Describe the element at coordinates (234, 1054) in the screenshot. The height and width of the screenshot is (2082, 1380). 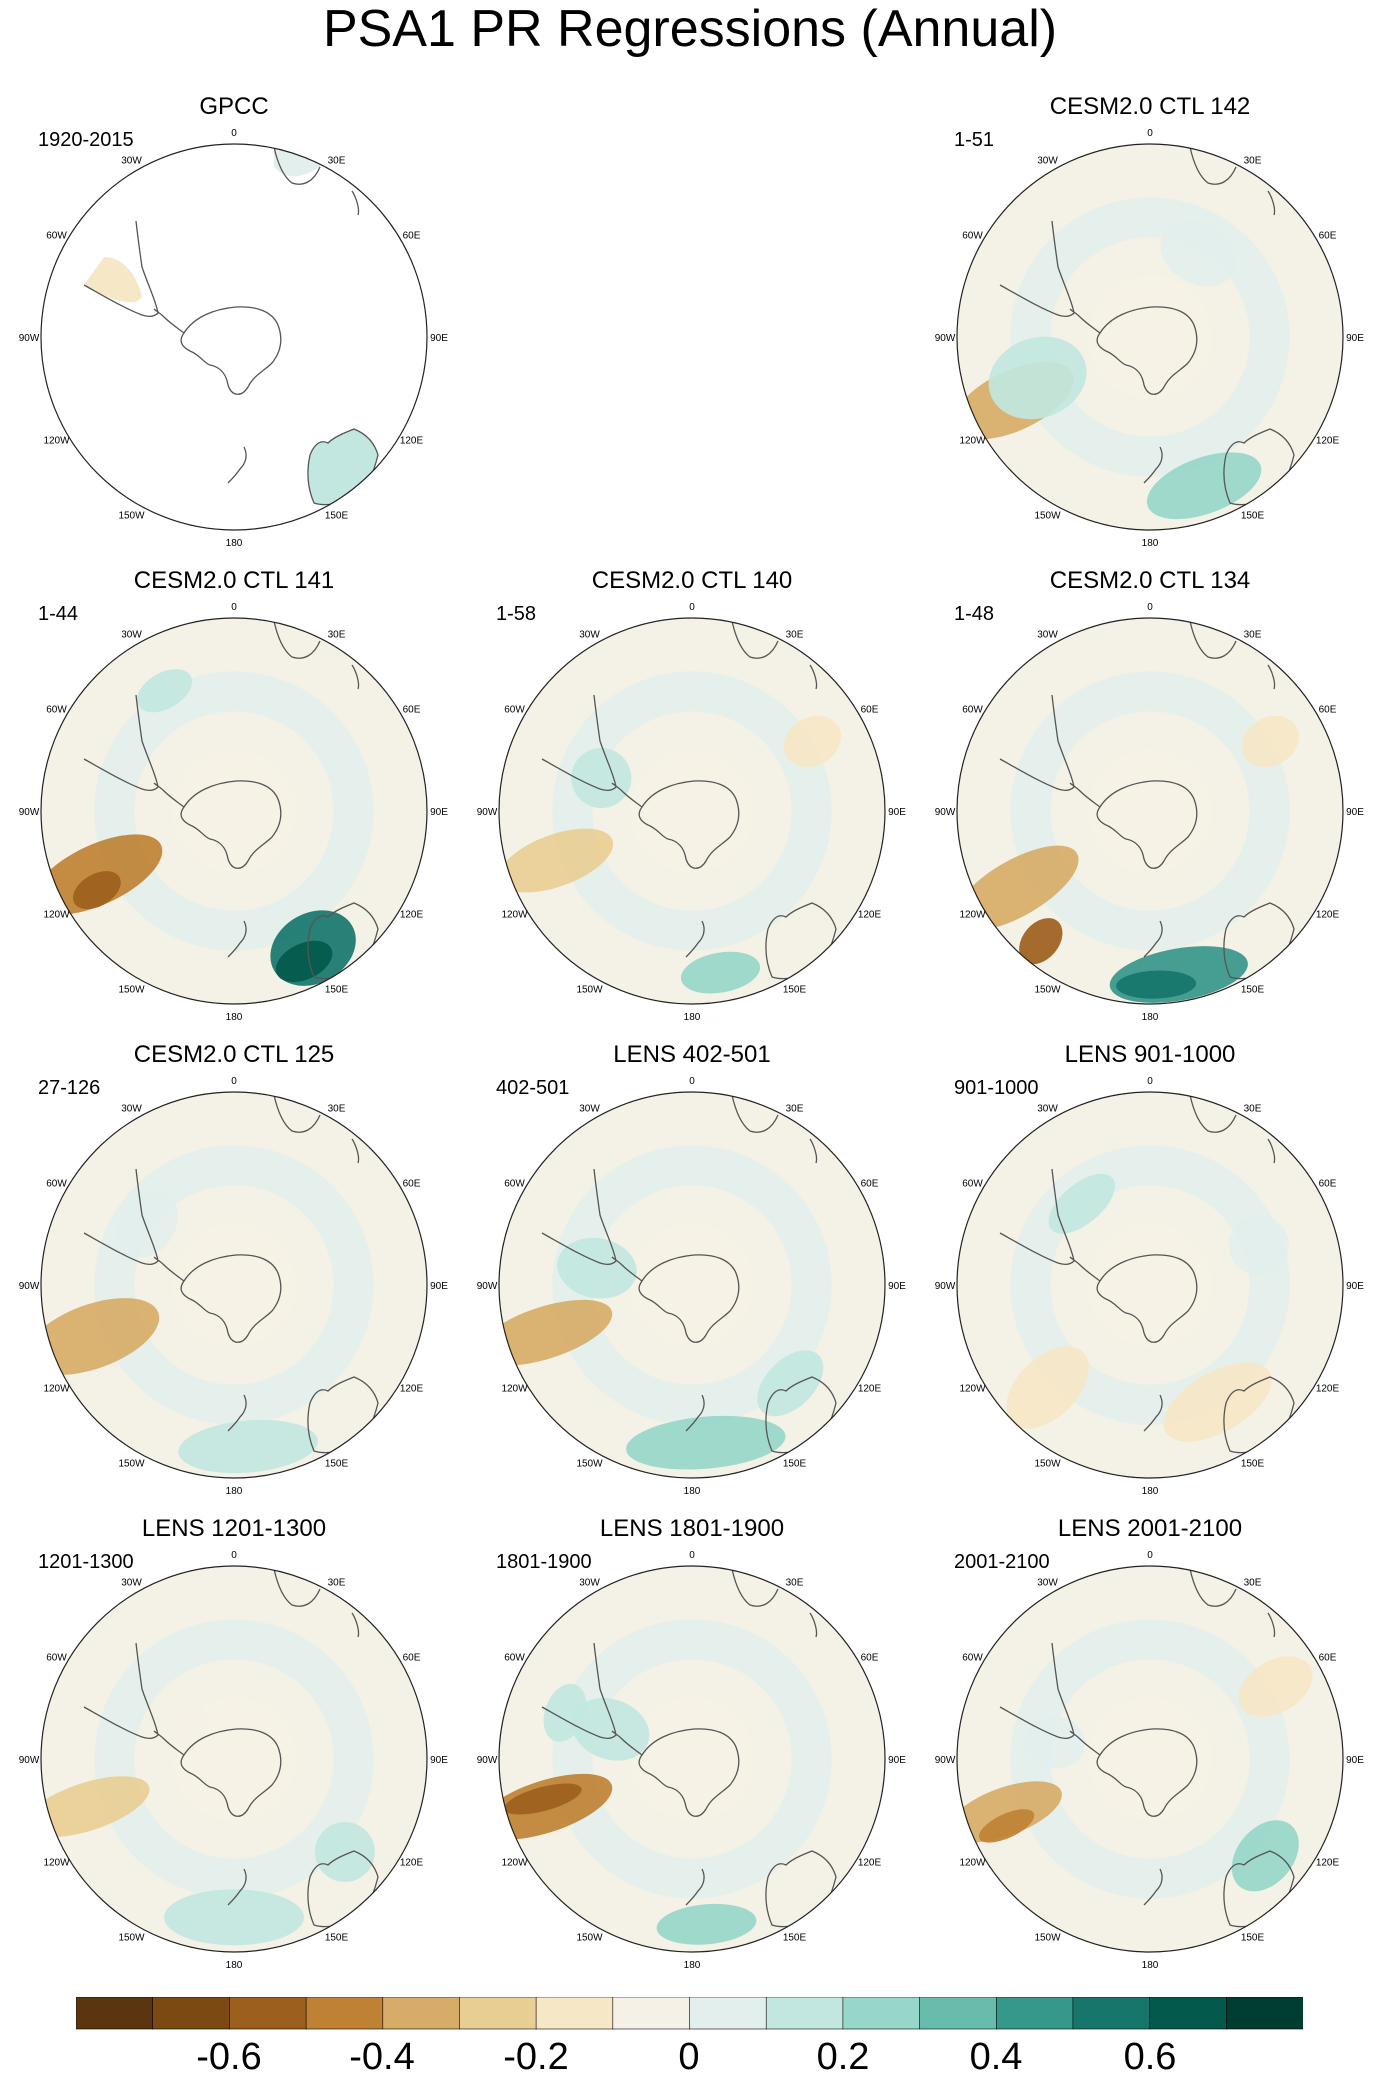
I see `panel-title: CESM2.0 CTL 125` at that location.